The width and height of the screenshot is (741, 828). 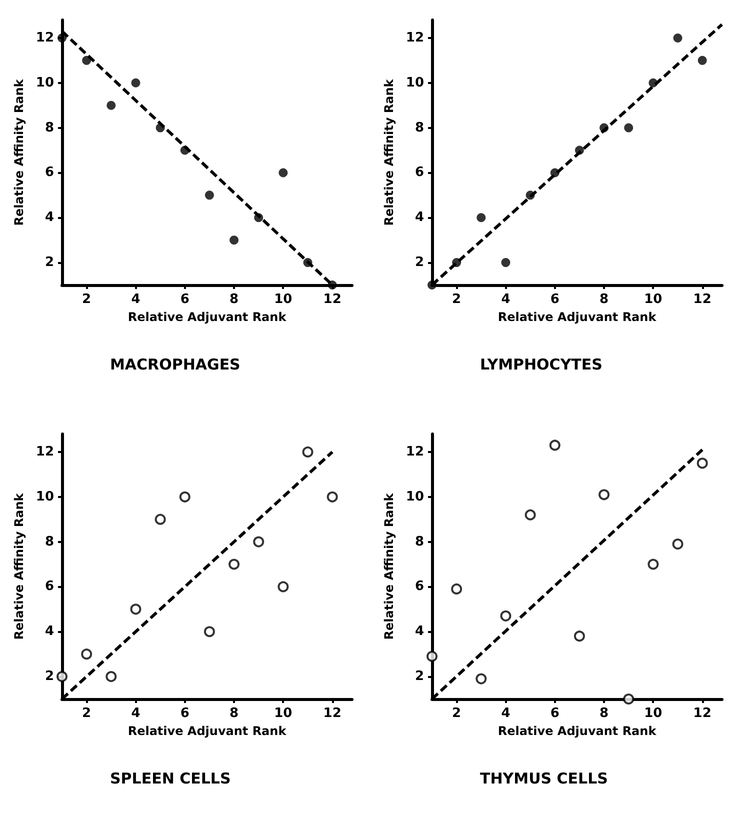 I want to click on text: LYMPHOCYTES, so click(x=541, y=365).